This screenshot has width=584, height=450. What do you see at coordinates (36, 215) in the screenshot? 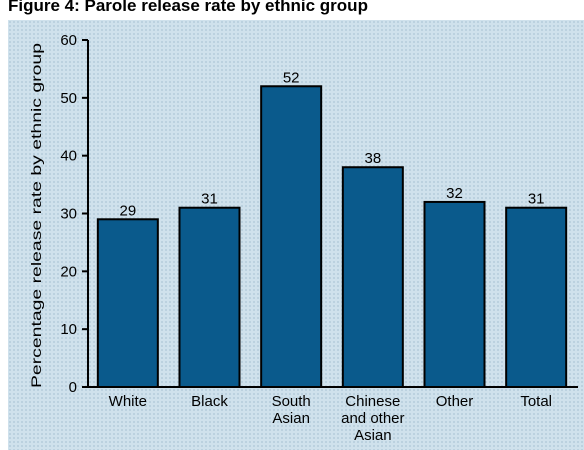
I see `y-axis-label: Percentage release rate by ethnic group` at bounding box center [36, 215].